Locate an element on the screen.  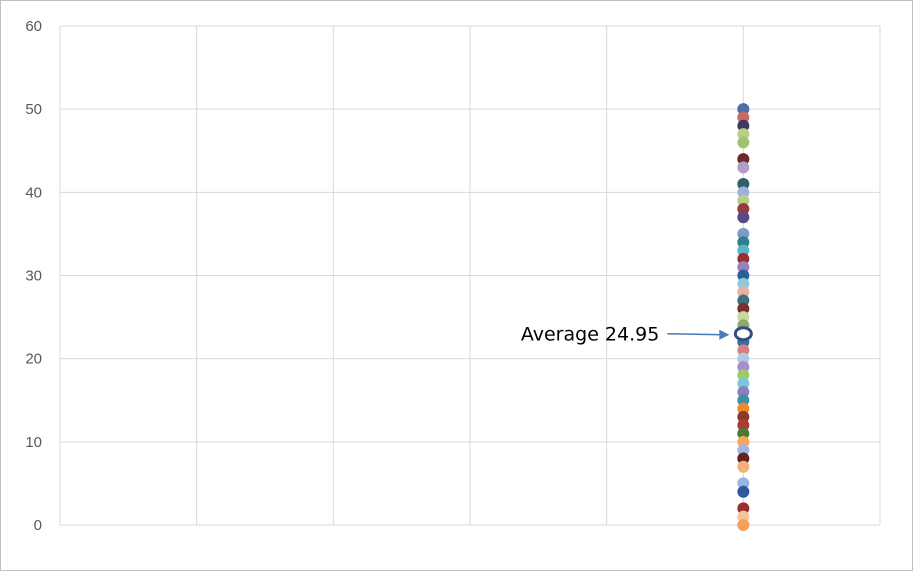
average-marker is located at coordinates (743, 334).